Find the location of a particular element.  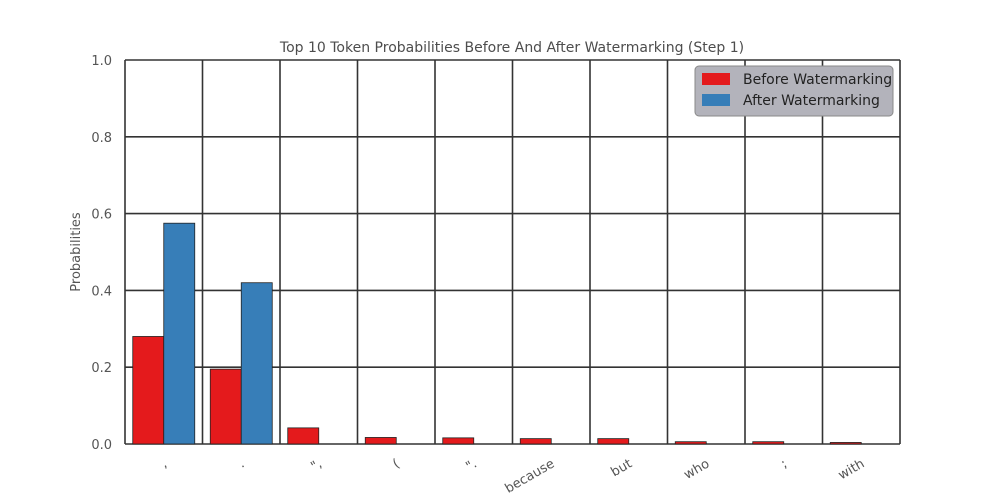

y-tick-label: 0.2 is located at coordinates (101, 368).